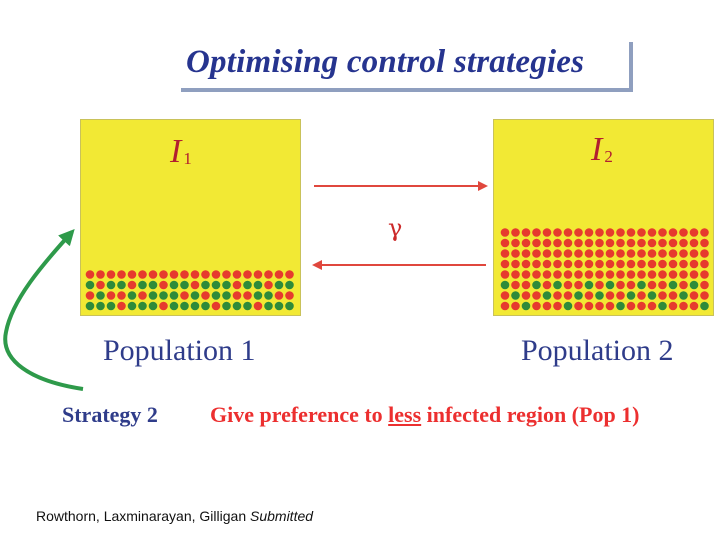  Describe the element at coordinates (189, 290) in the screenshot. I see `population-1-dots` at that location.